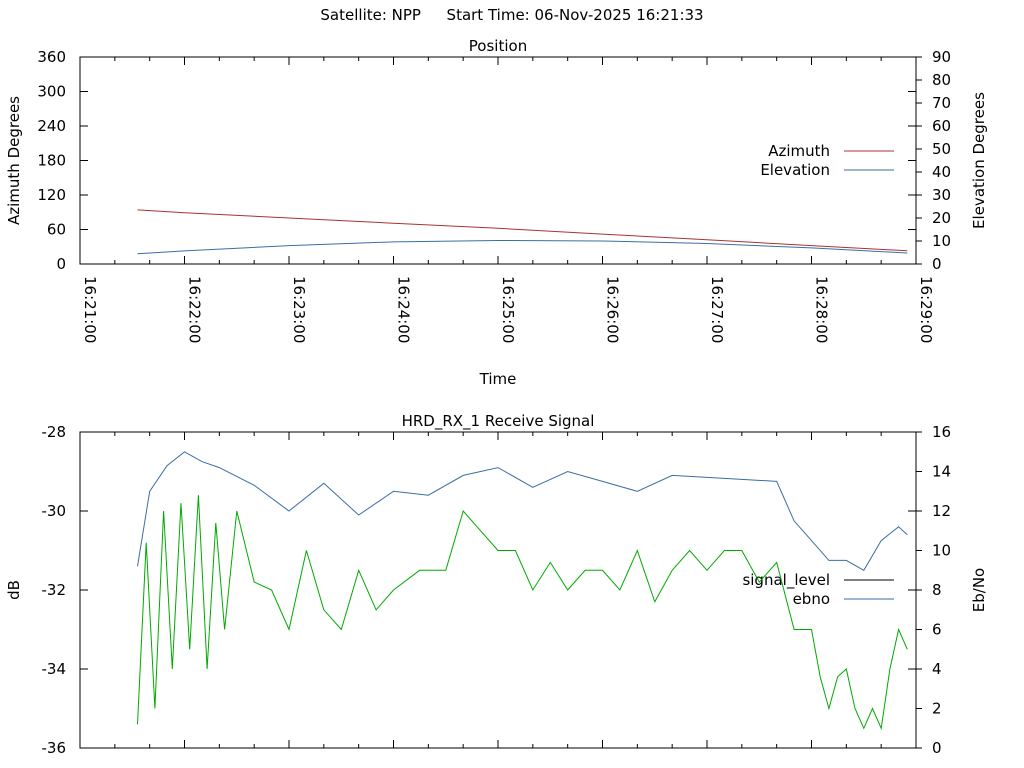 This screenshot has width=1024, height=768. What do you see at coordinates (299, 309) in the screenshot?
I see `x-tick-label: 16:23:00` at bounding box center [299, 309].